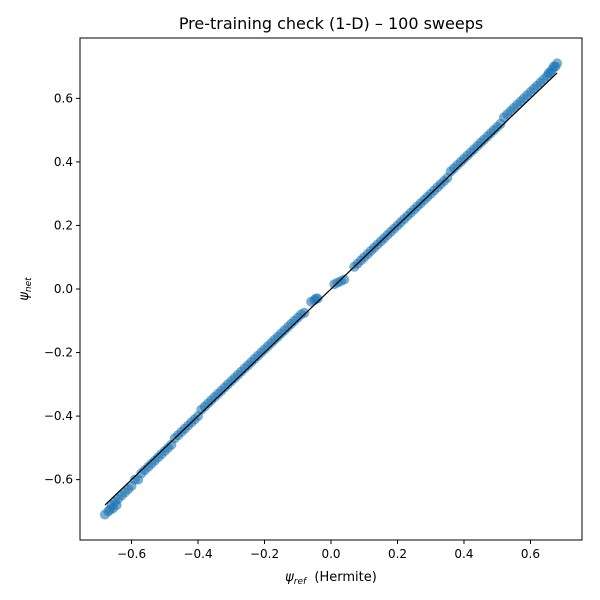 This screenshot has height=600, width=600. I want to click on x-tick-label: 0.0, so click(330, 554).